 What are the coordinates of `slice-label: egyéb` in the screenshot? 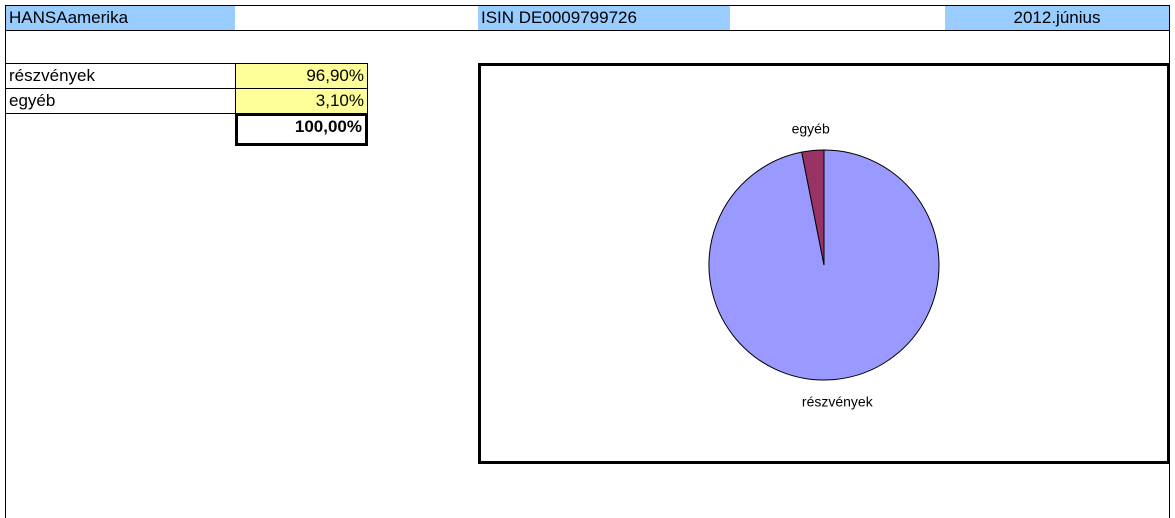 It's located at (811, 129).